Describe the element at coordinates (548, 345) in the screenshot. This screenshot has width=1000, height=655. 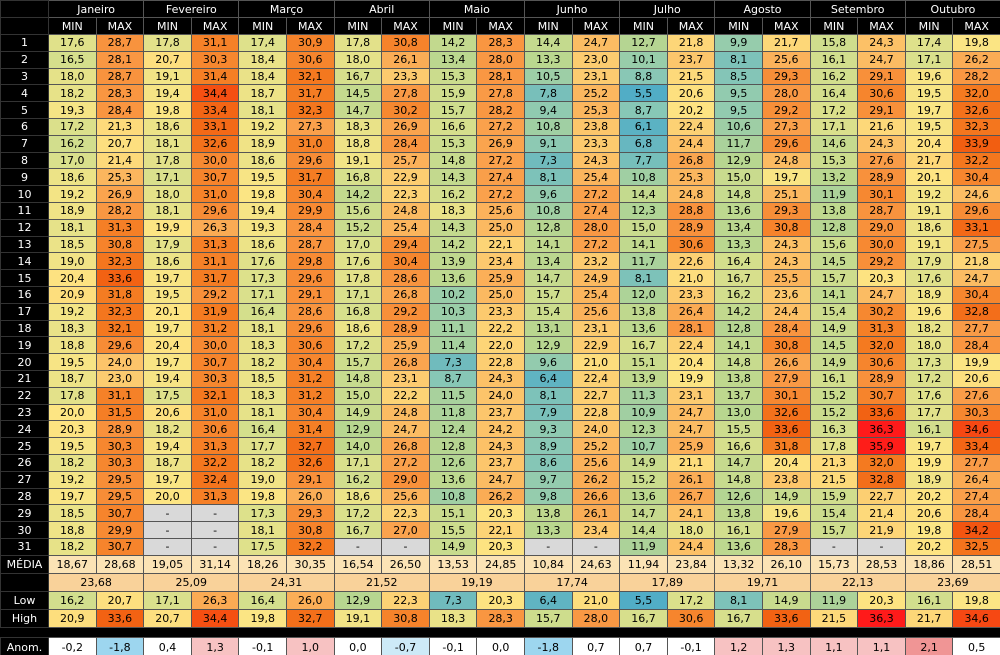
I see `value-cell: 12,9` at that location.